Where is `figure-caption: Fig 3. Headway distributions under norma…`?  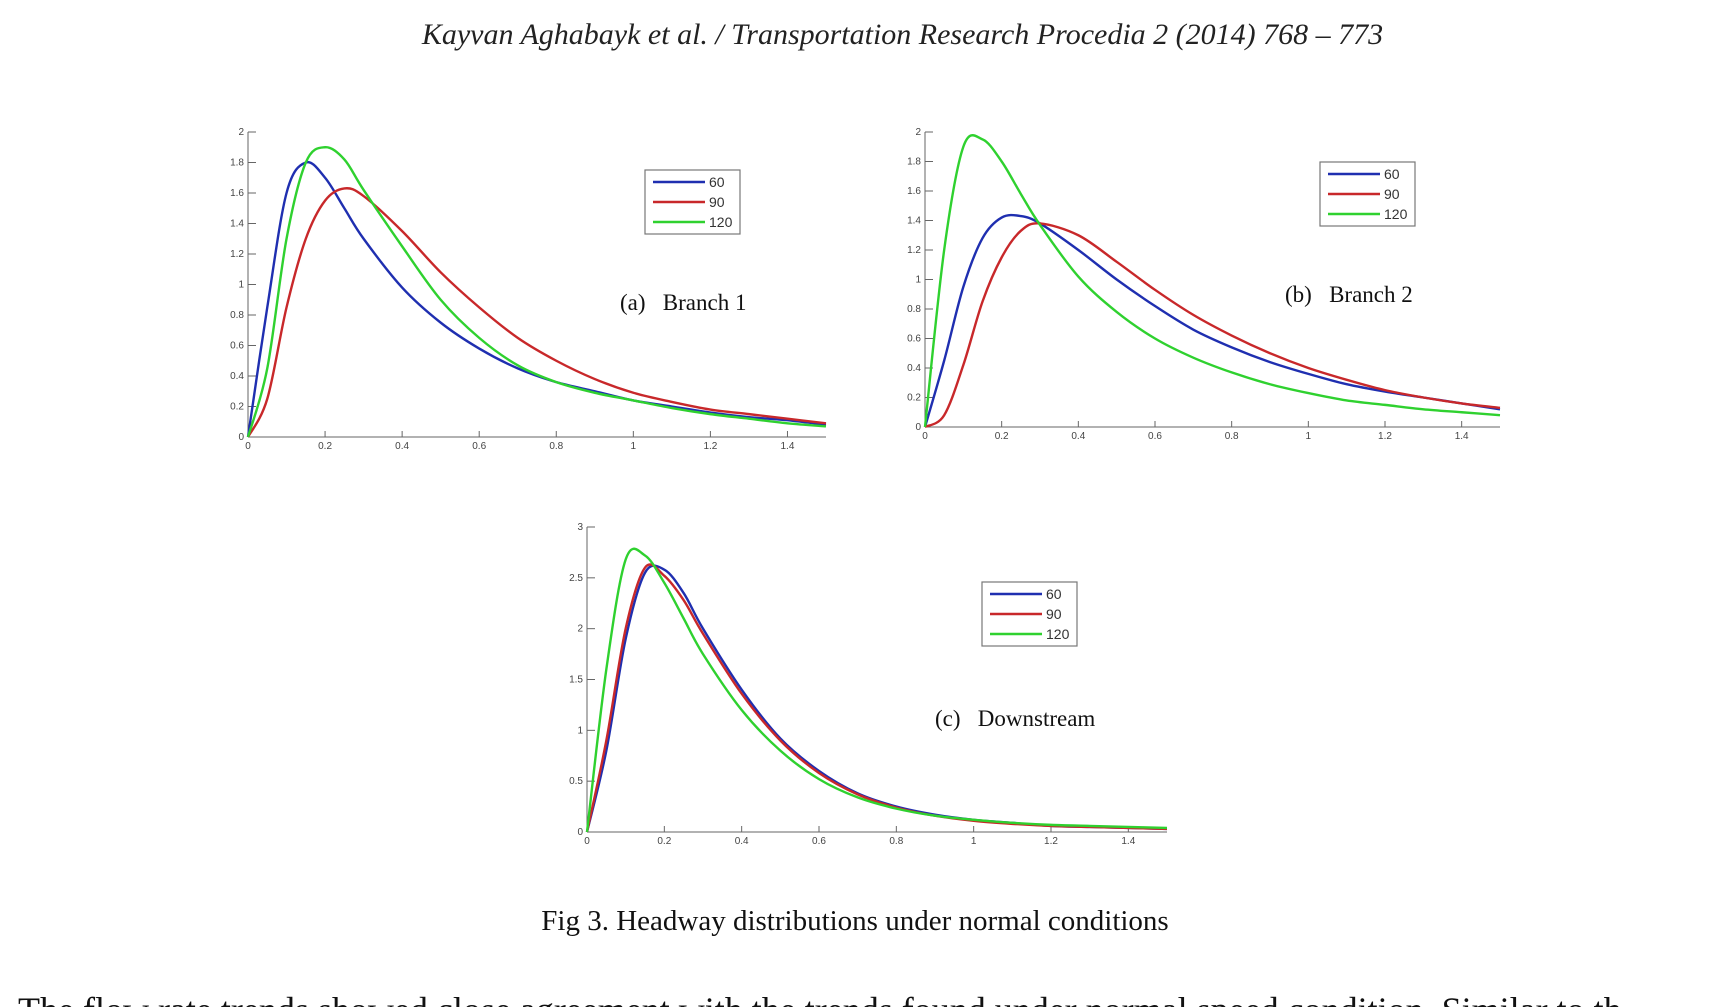
figure-caption: Fig 3. Headway distributions under norma… is located at coordinates (855, 921).